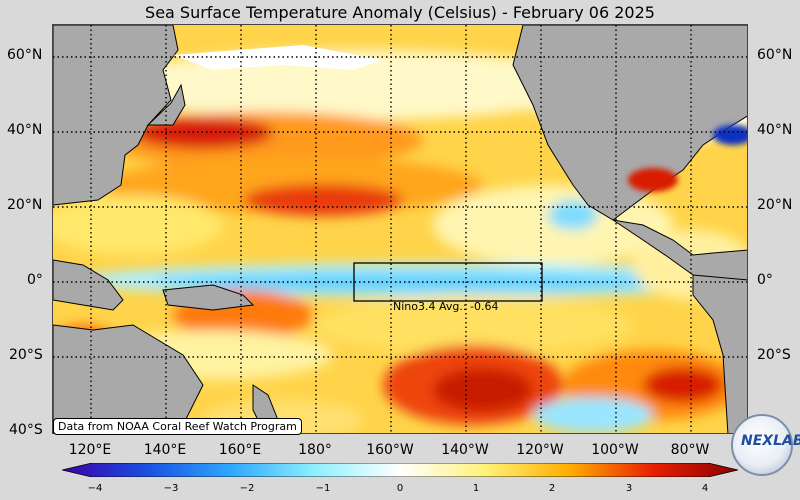 The image size is (800, 500). I want to click on nino34-avg-label: Nino3.4 Avg.: -0.64, so click(446, 306).